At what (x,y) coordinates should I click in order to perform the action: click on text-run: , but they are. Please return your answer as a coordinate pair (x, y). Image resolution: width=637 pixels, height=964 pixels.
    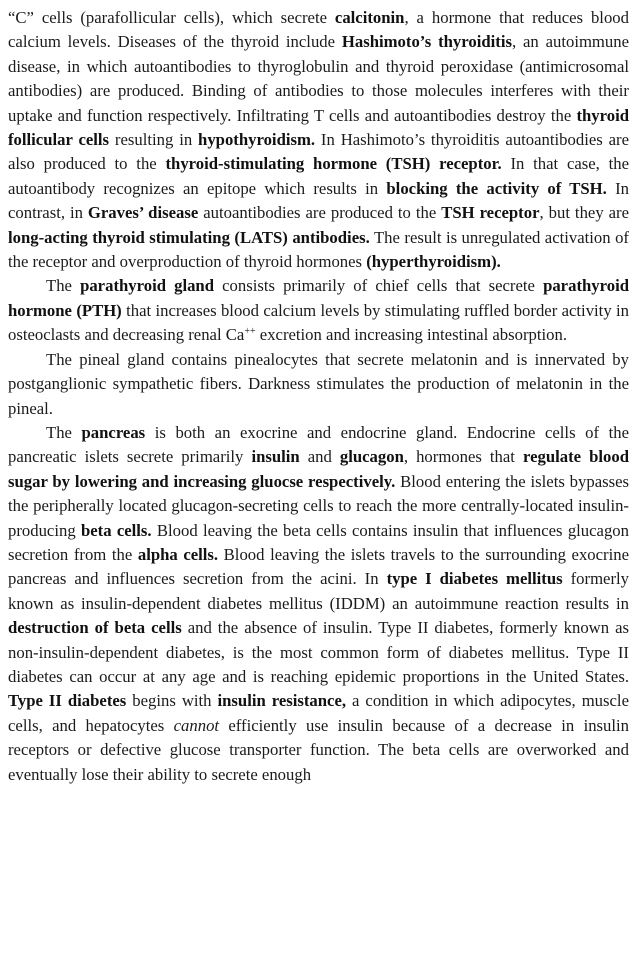
    Looking at the image, I should click on (584, 213).